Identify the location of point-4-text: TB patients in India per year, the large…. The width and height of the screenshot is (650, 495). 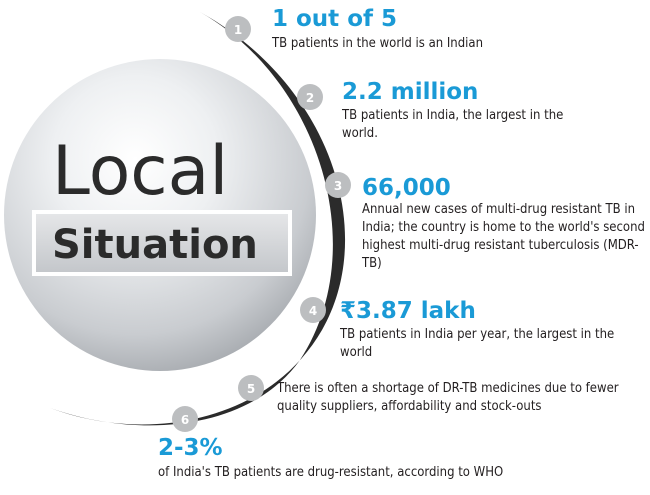
(477, 343).